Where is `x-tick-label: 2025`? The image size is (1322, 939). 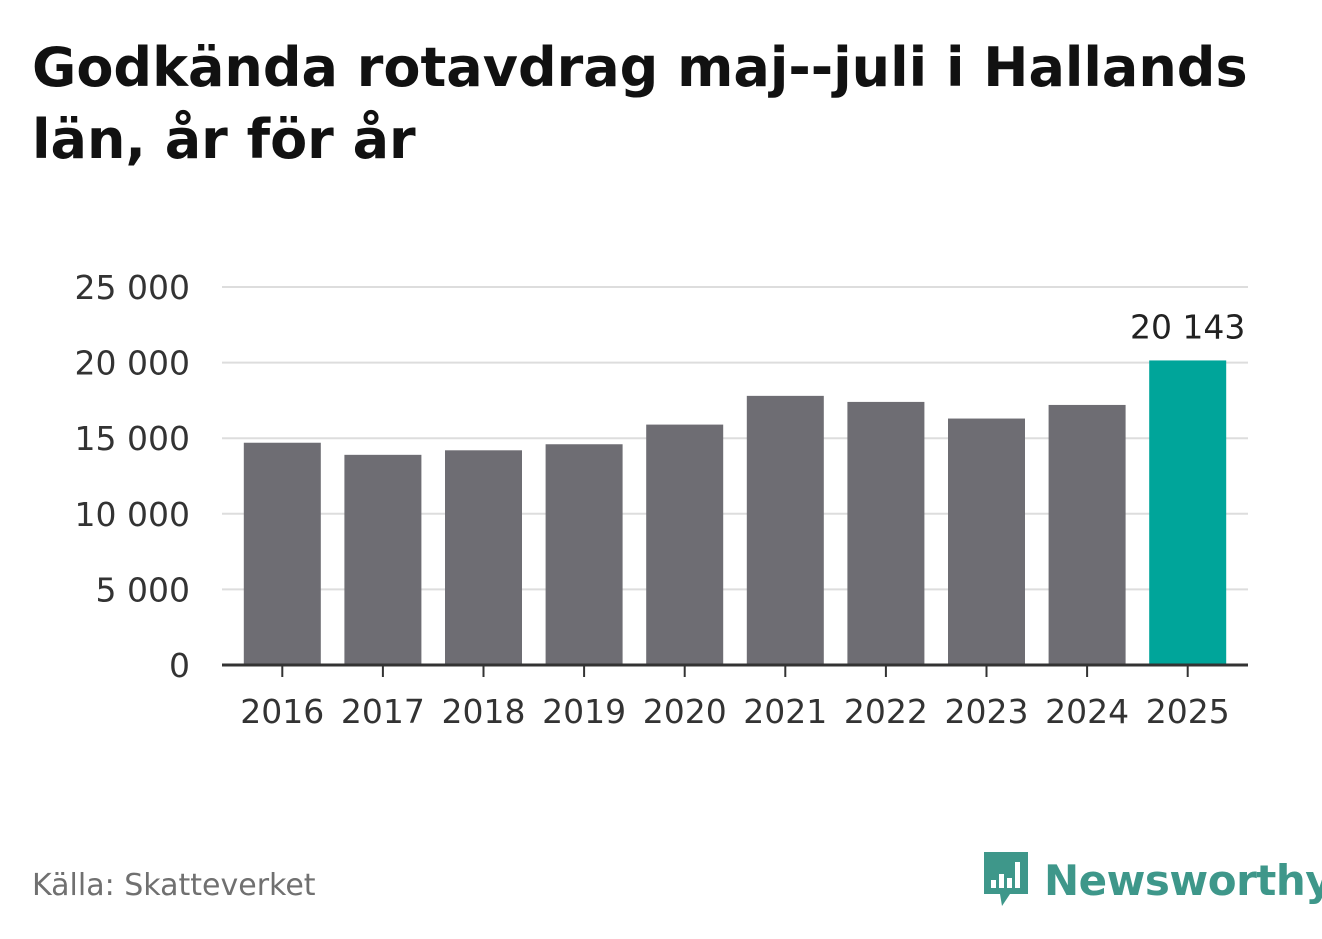
x-tick-label: 2025 is located at coordinates (1188, 711).